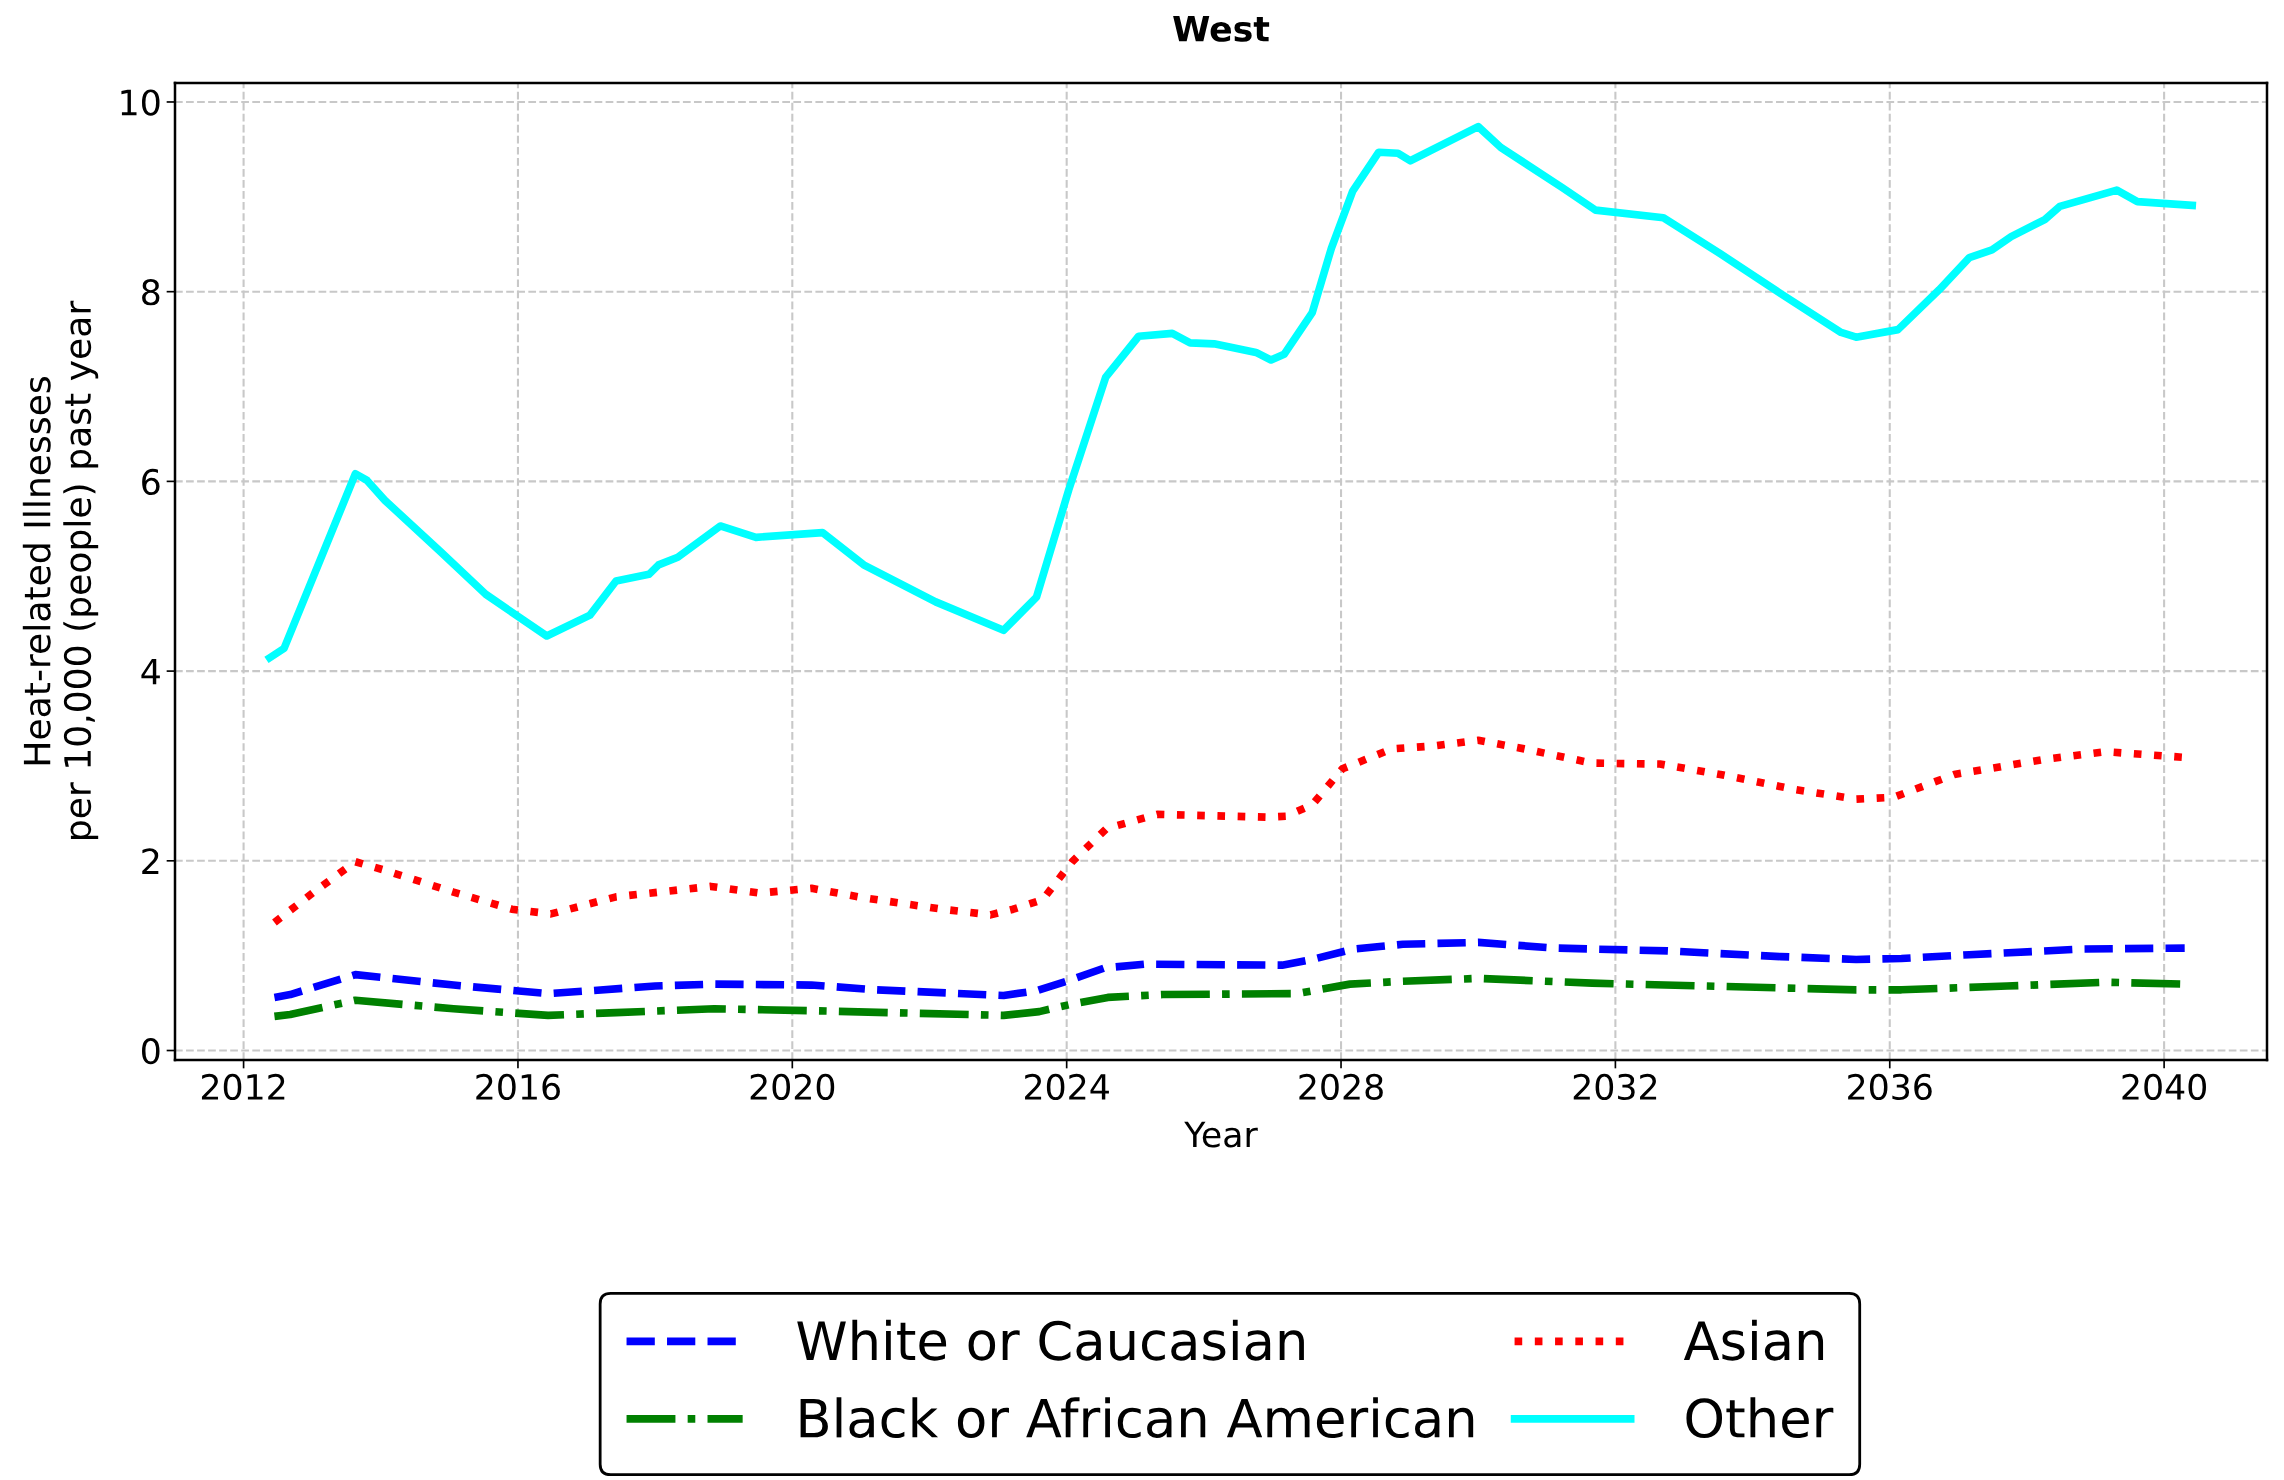  What do you see at coordinates (243, 1087) in the screenshot?
I see `x-tick-label: 2012` at bounding box center [243, 1087].